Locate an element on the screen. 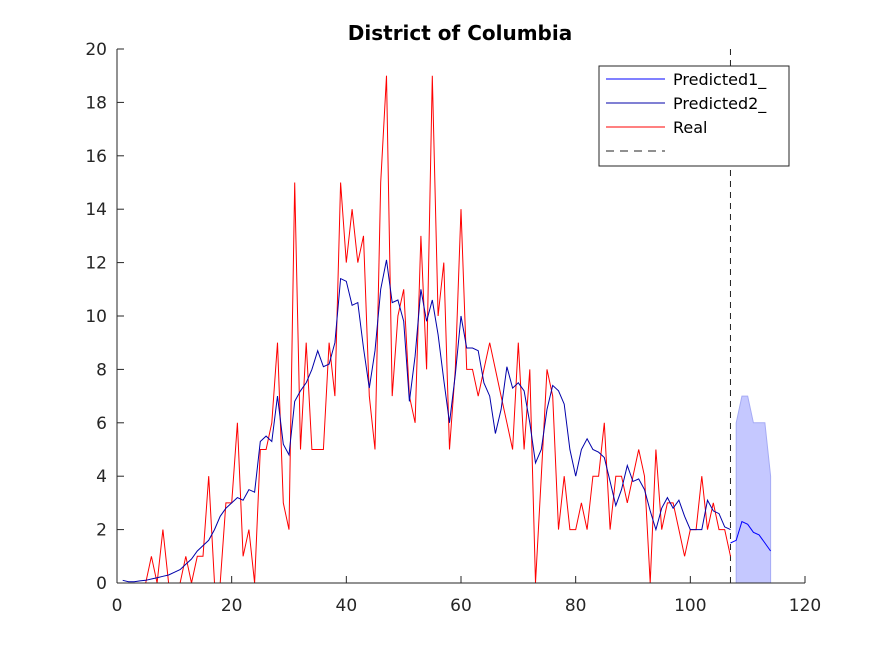 This screenshot has width=891, height=656. legend-label: Real is located at coordinates (690, 127).